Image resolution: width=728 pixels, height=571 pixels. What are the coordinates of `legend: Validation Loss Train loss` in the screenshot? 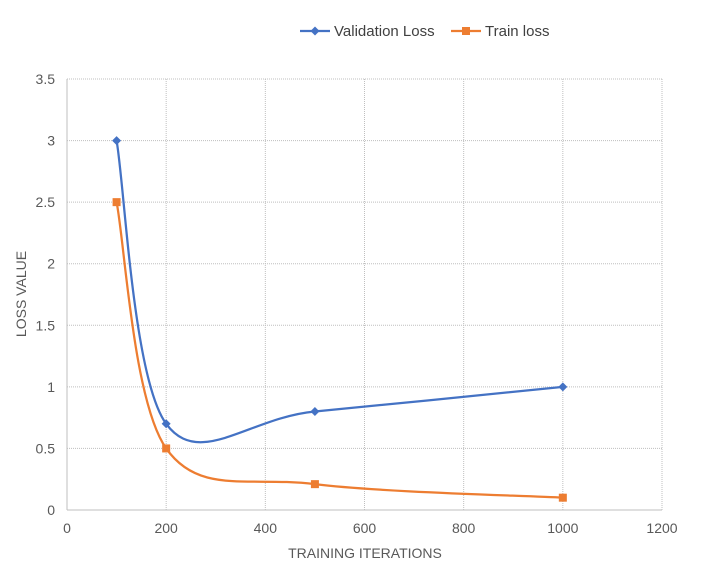 It's located at (424, 31).